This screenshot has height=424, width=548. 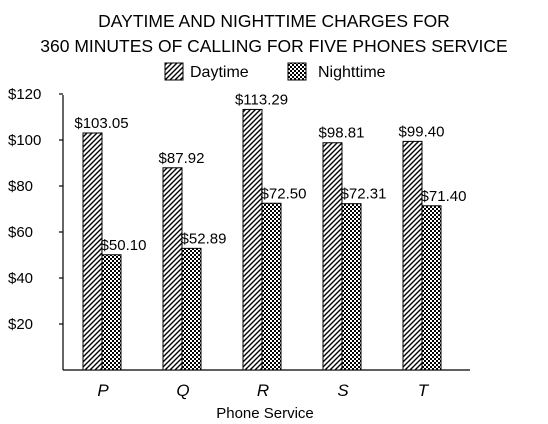 I want to click on legend-swatch-nighttime, so click(x=297, y=71).